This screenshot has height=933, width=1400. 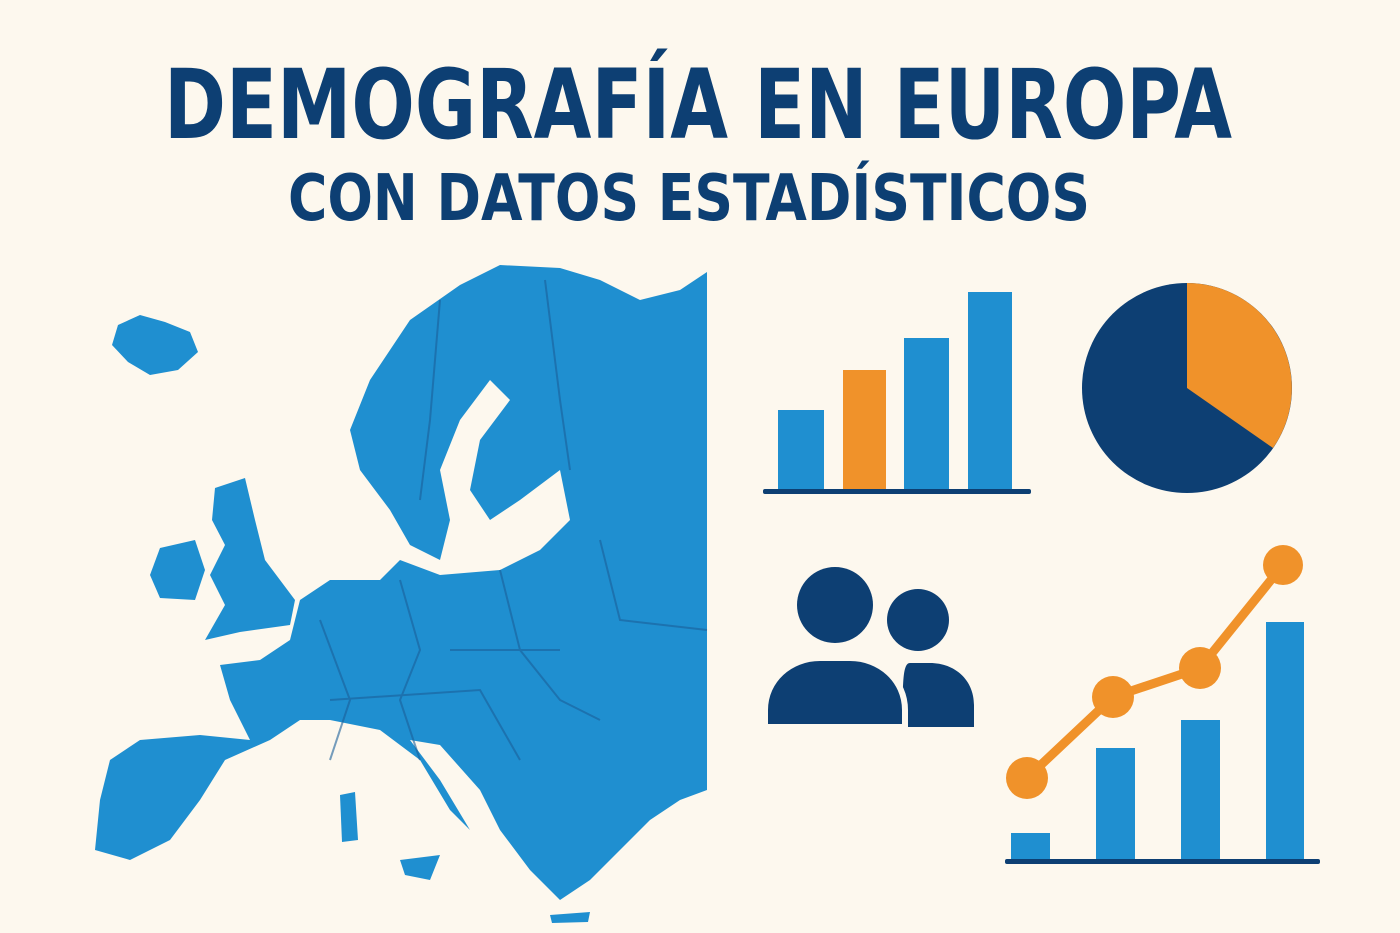 What do you see at coordinates (155, 345) in the screenshot?
I see `iceland` at bounding box center [155, 345].